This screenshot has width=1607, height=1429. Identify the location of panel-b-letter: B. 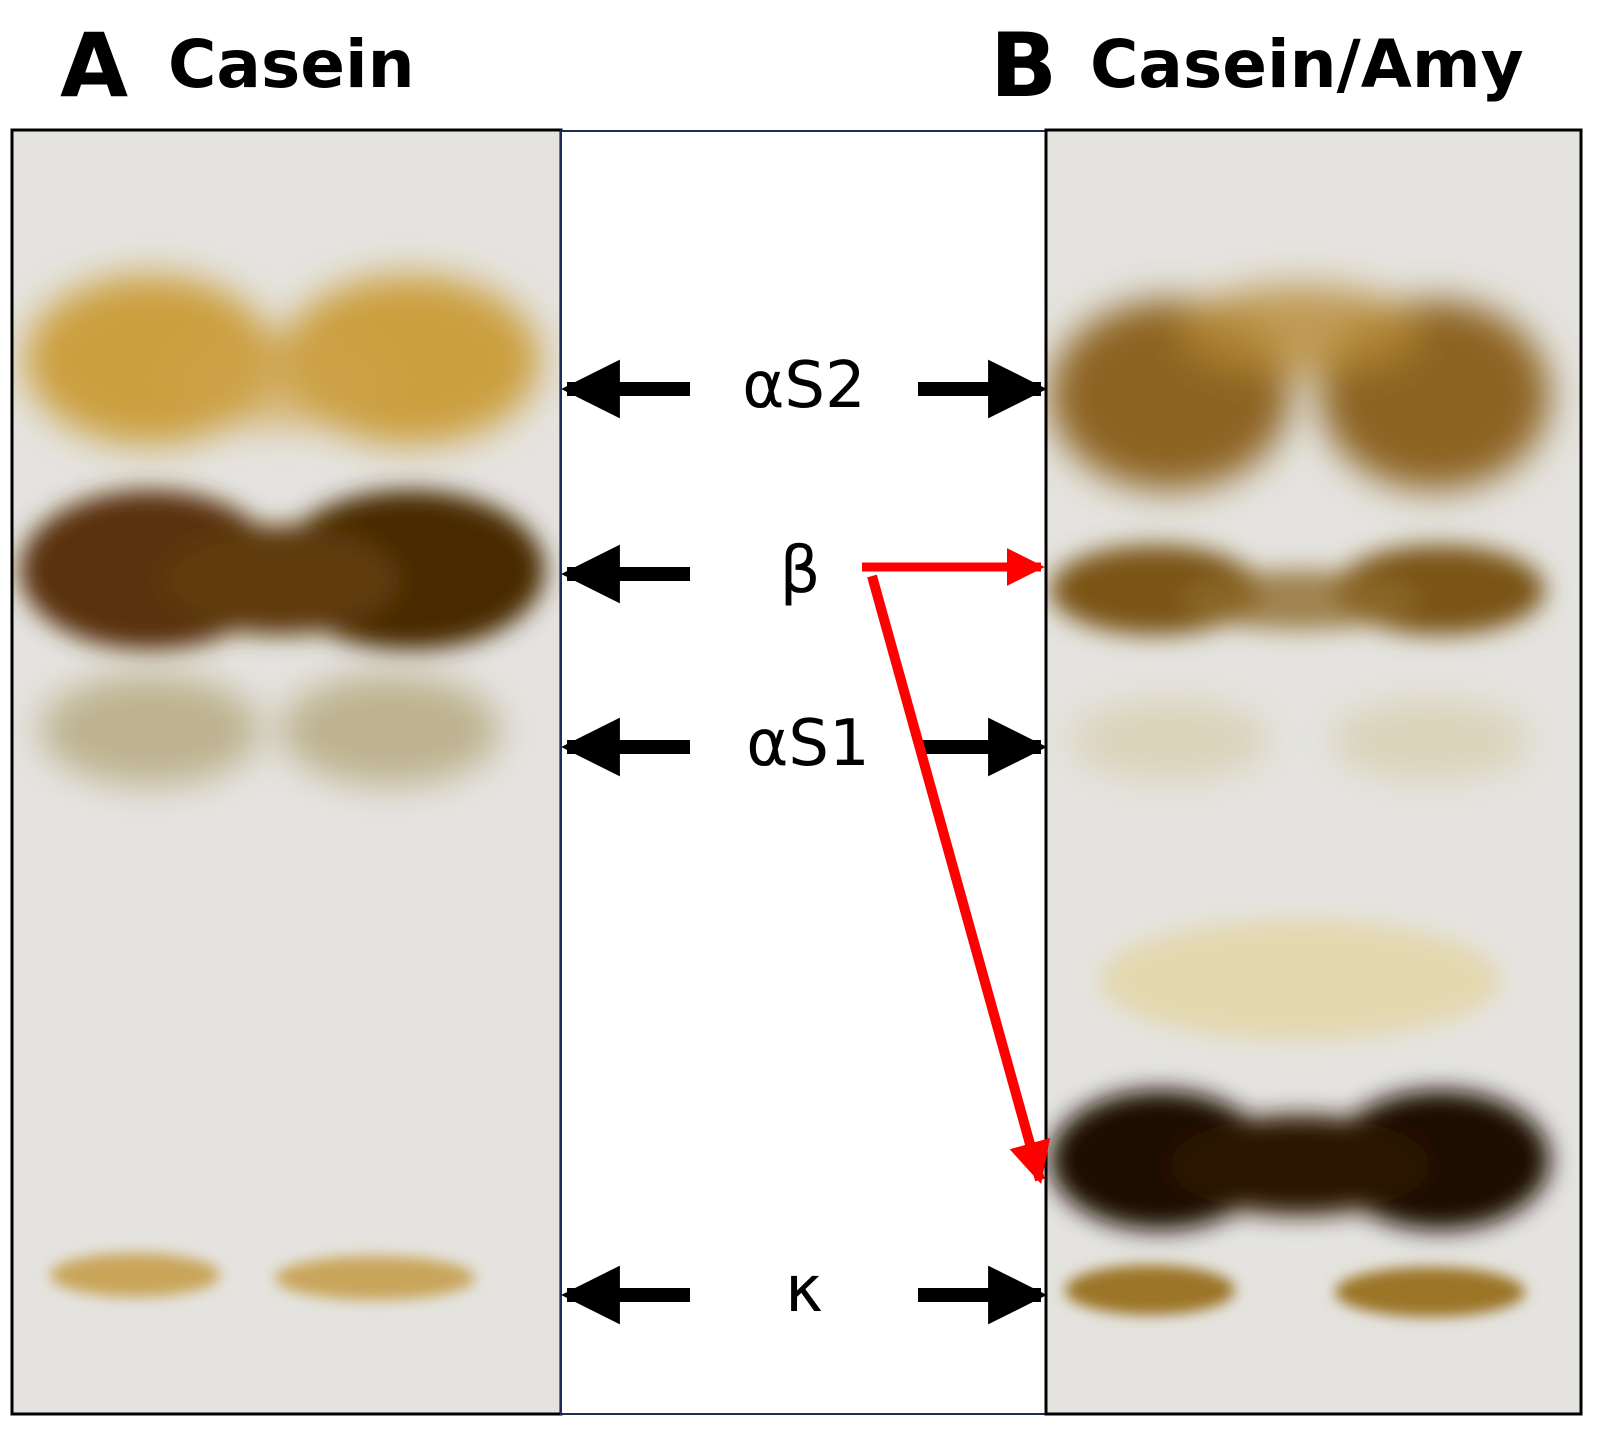
(1024, 65).